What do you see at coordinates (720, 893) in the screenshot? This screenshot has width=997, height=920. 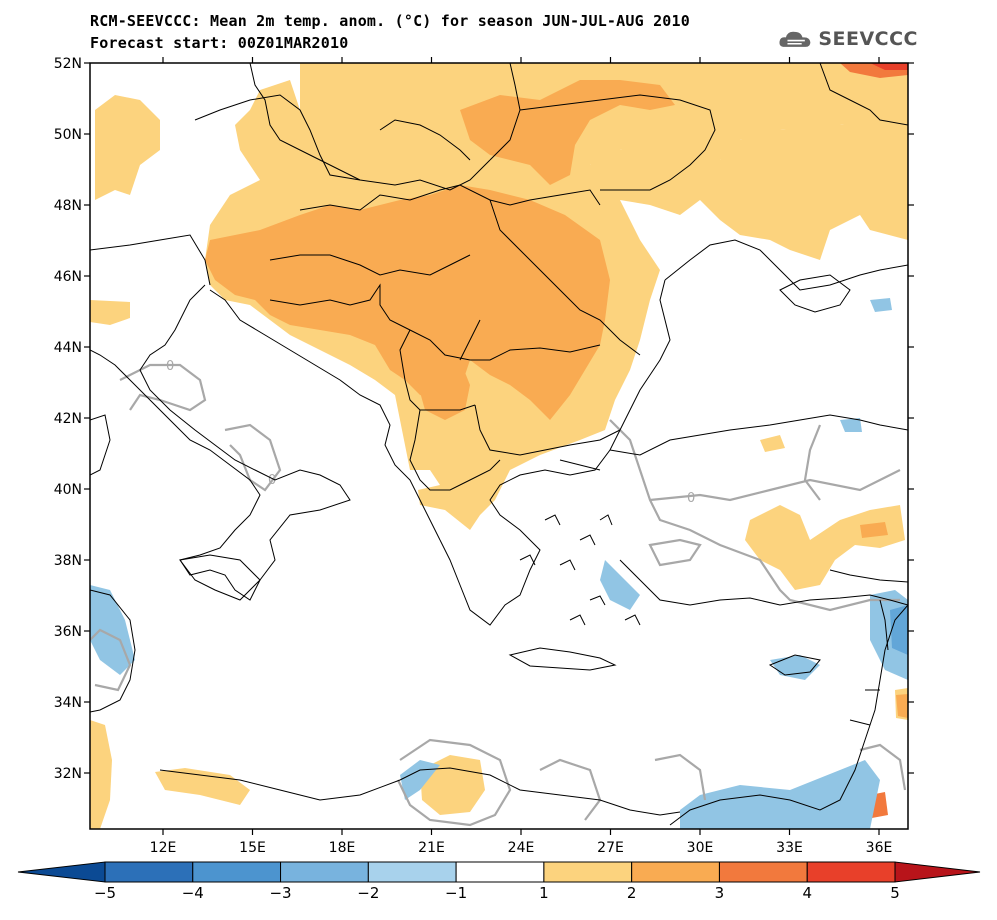 I see `colorbar-label: 3` at bounding box center [720, 893].